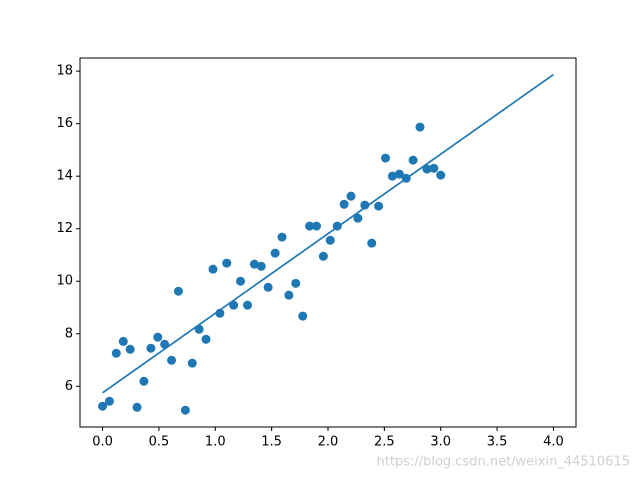  I want to click on x-tick-label: 4.0, so click(553, 442).